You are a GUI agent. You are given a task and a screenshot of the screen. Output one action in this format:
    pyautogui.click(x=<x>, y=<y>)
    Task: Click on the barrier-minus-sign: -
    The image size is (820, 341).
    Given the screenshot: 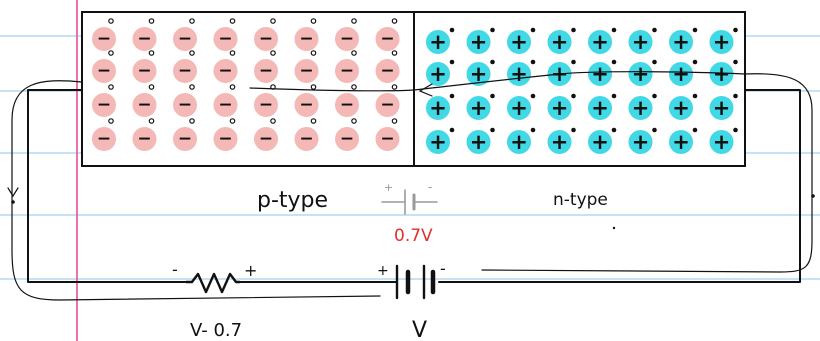 What is the action you would take?
    pyautogui.click(x=430, y=187)
    